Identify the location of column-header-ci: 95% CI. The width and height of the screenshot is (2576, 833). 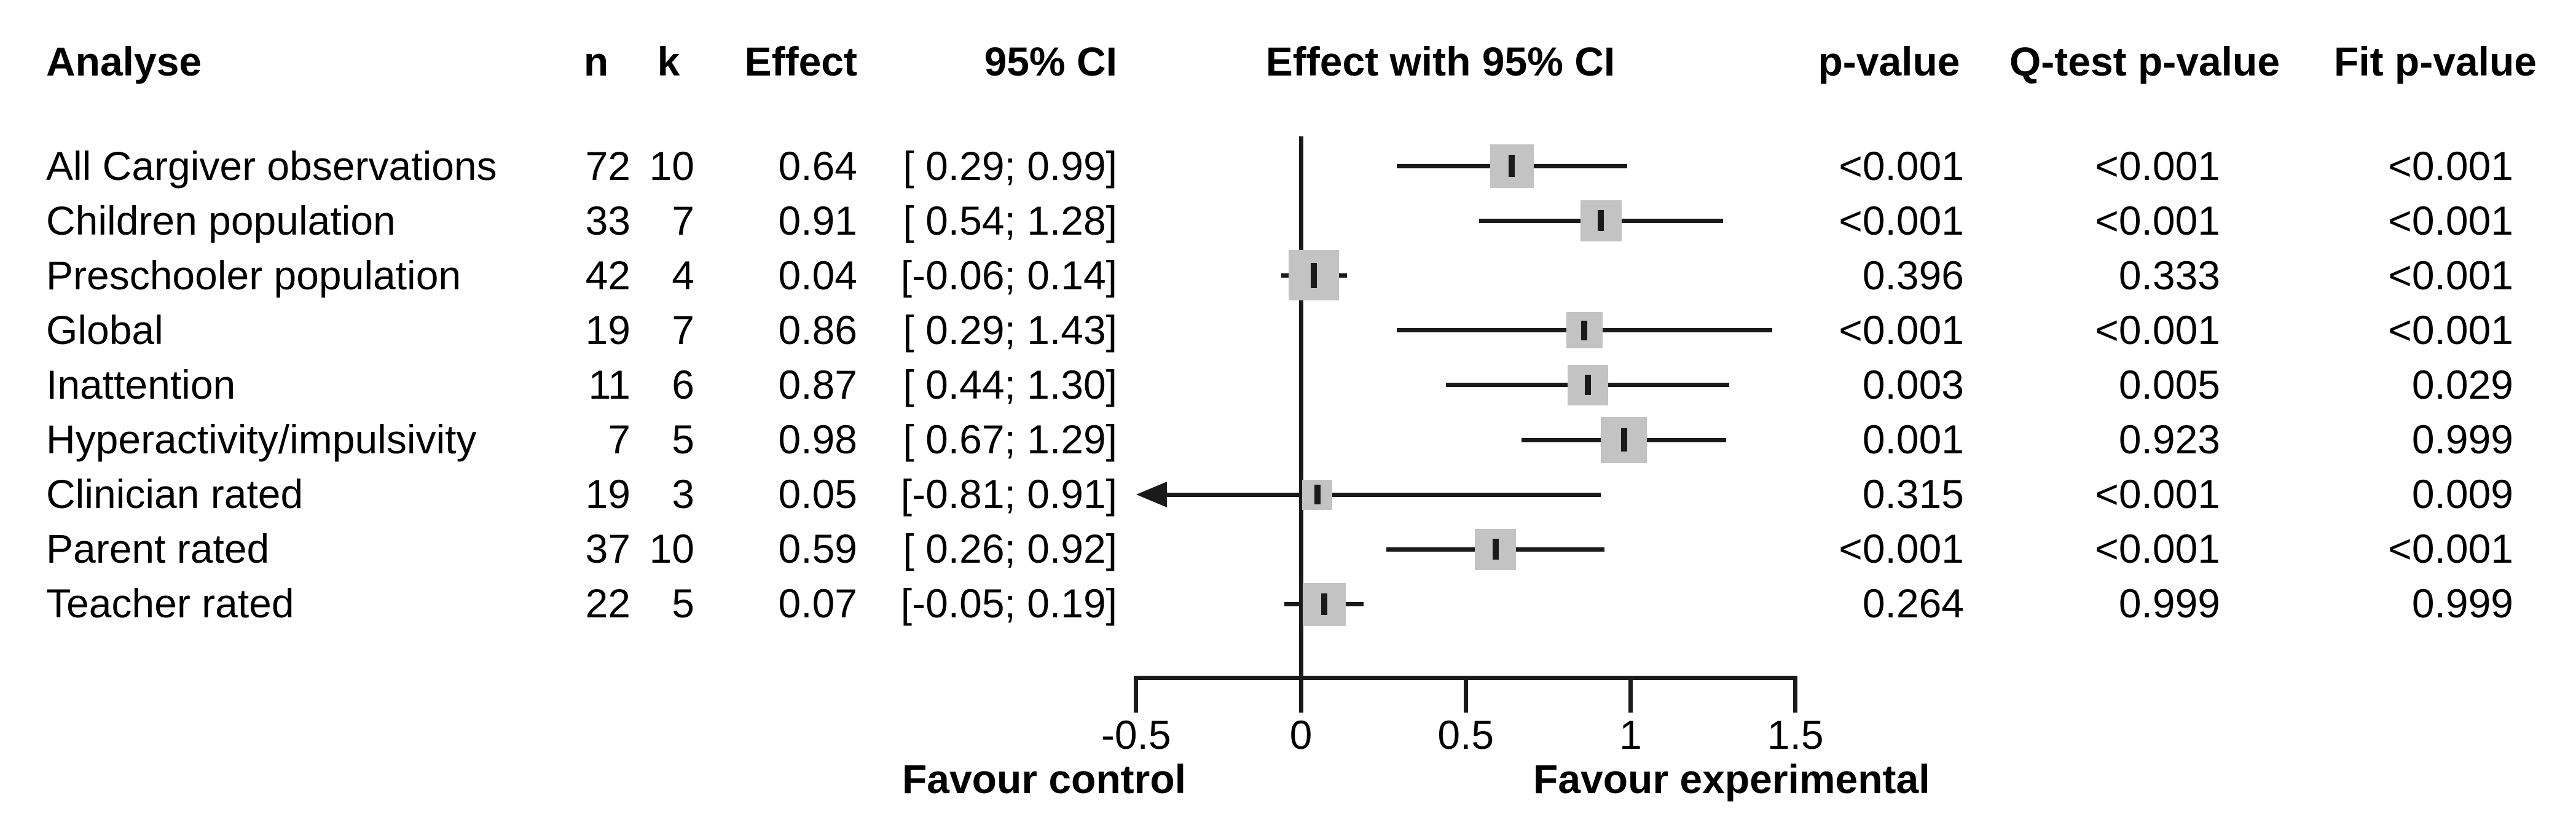
(1050, 61).